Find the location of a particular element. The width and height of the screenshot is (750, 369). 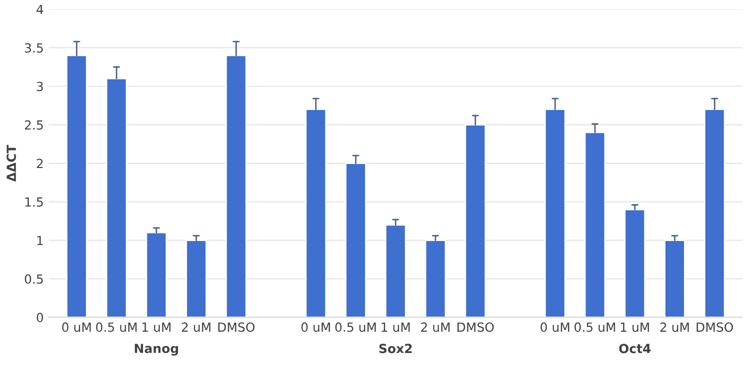

y-tick-label: 1.5 is located at coordinates (34, 202).